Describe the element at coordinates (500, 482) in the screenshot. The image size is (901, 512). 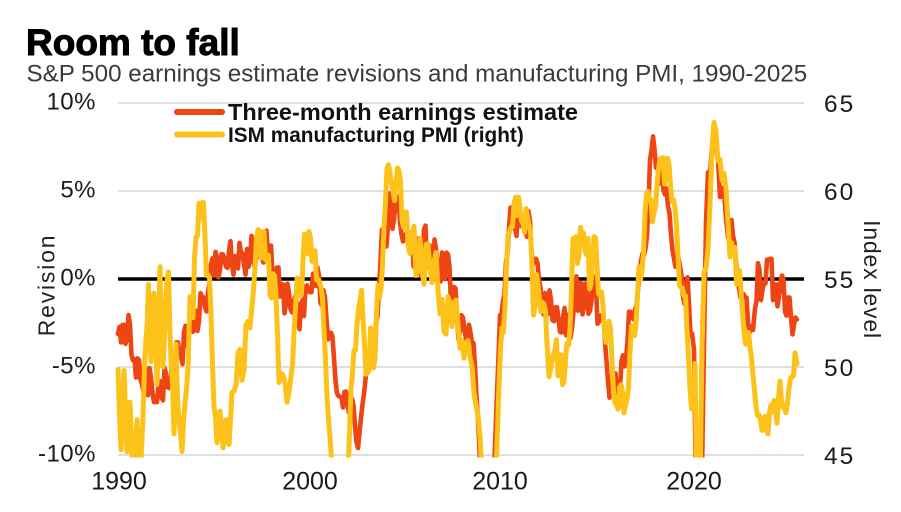
I see `svg-text: 2010` at that location.